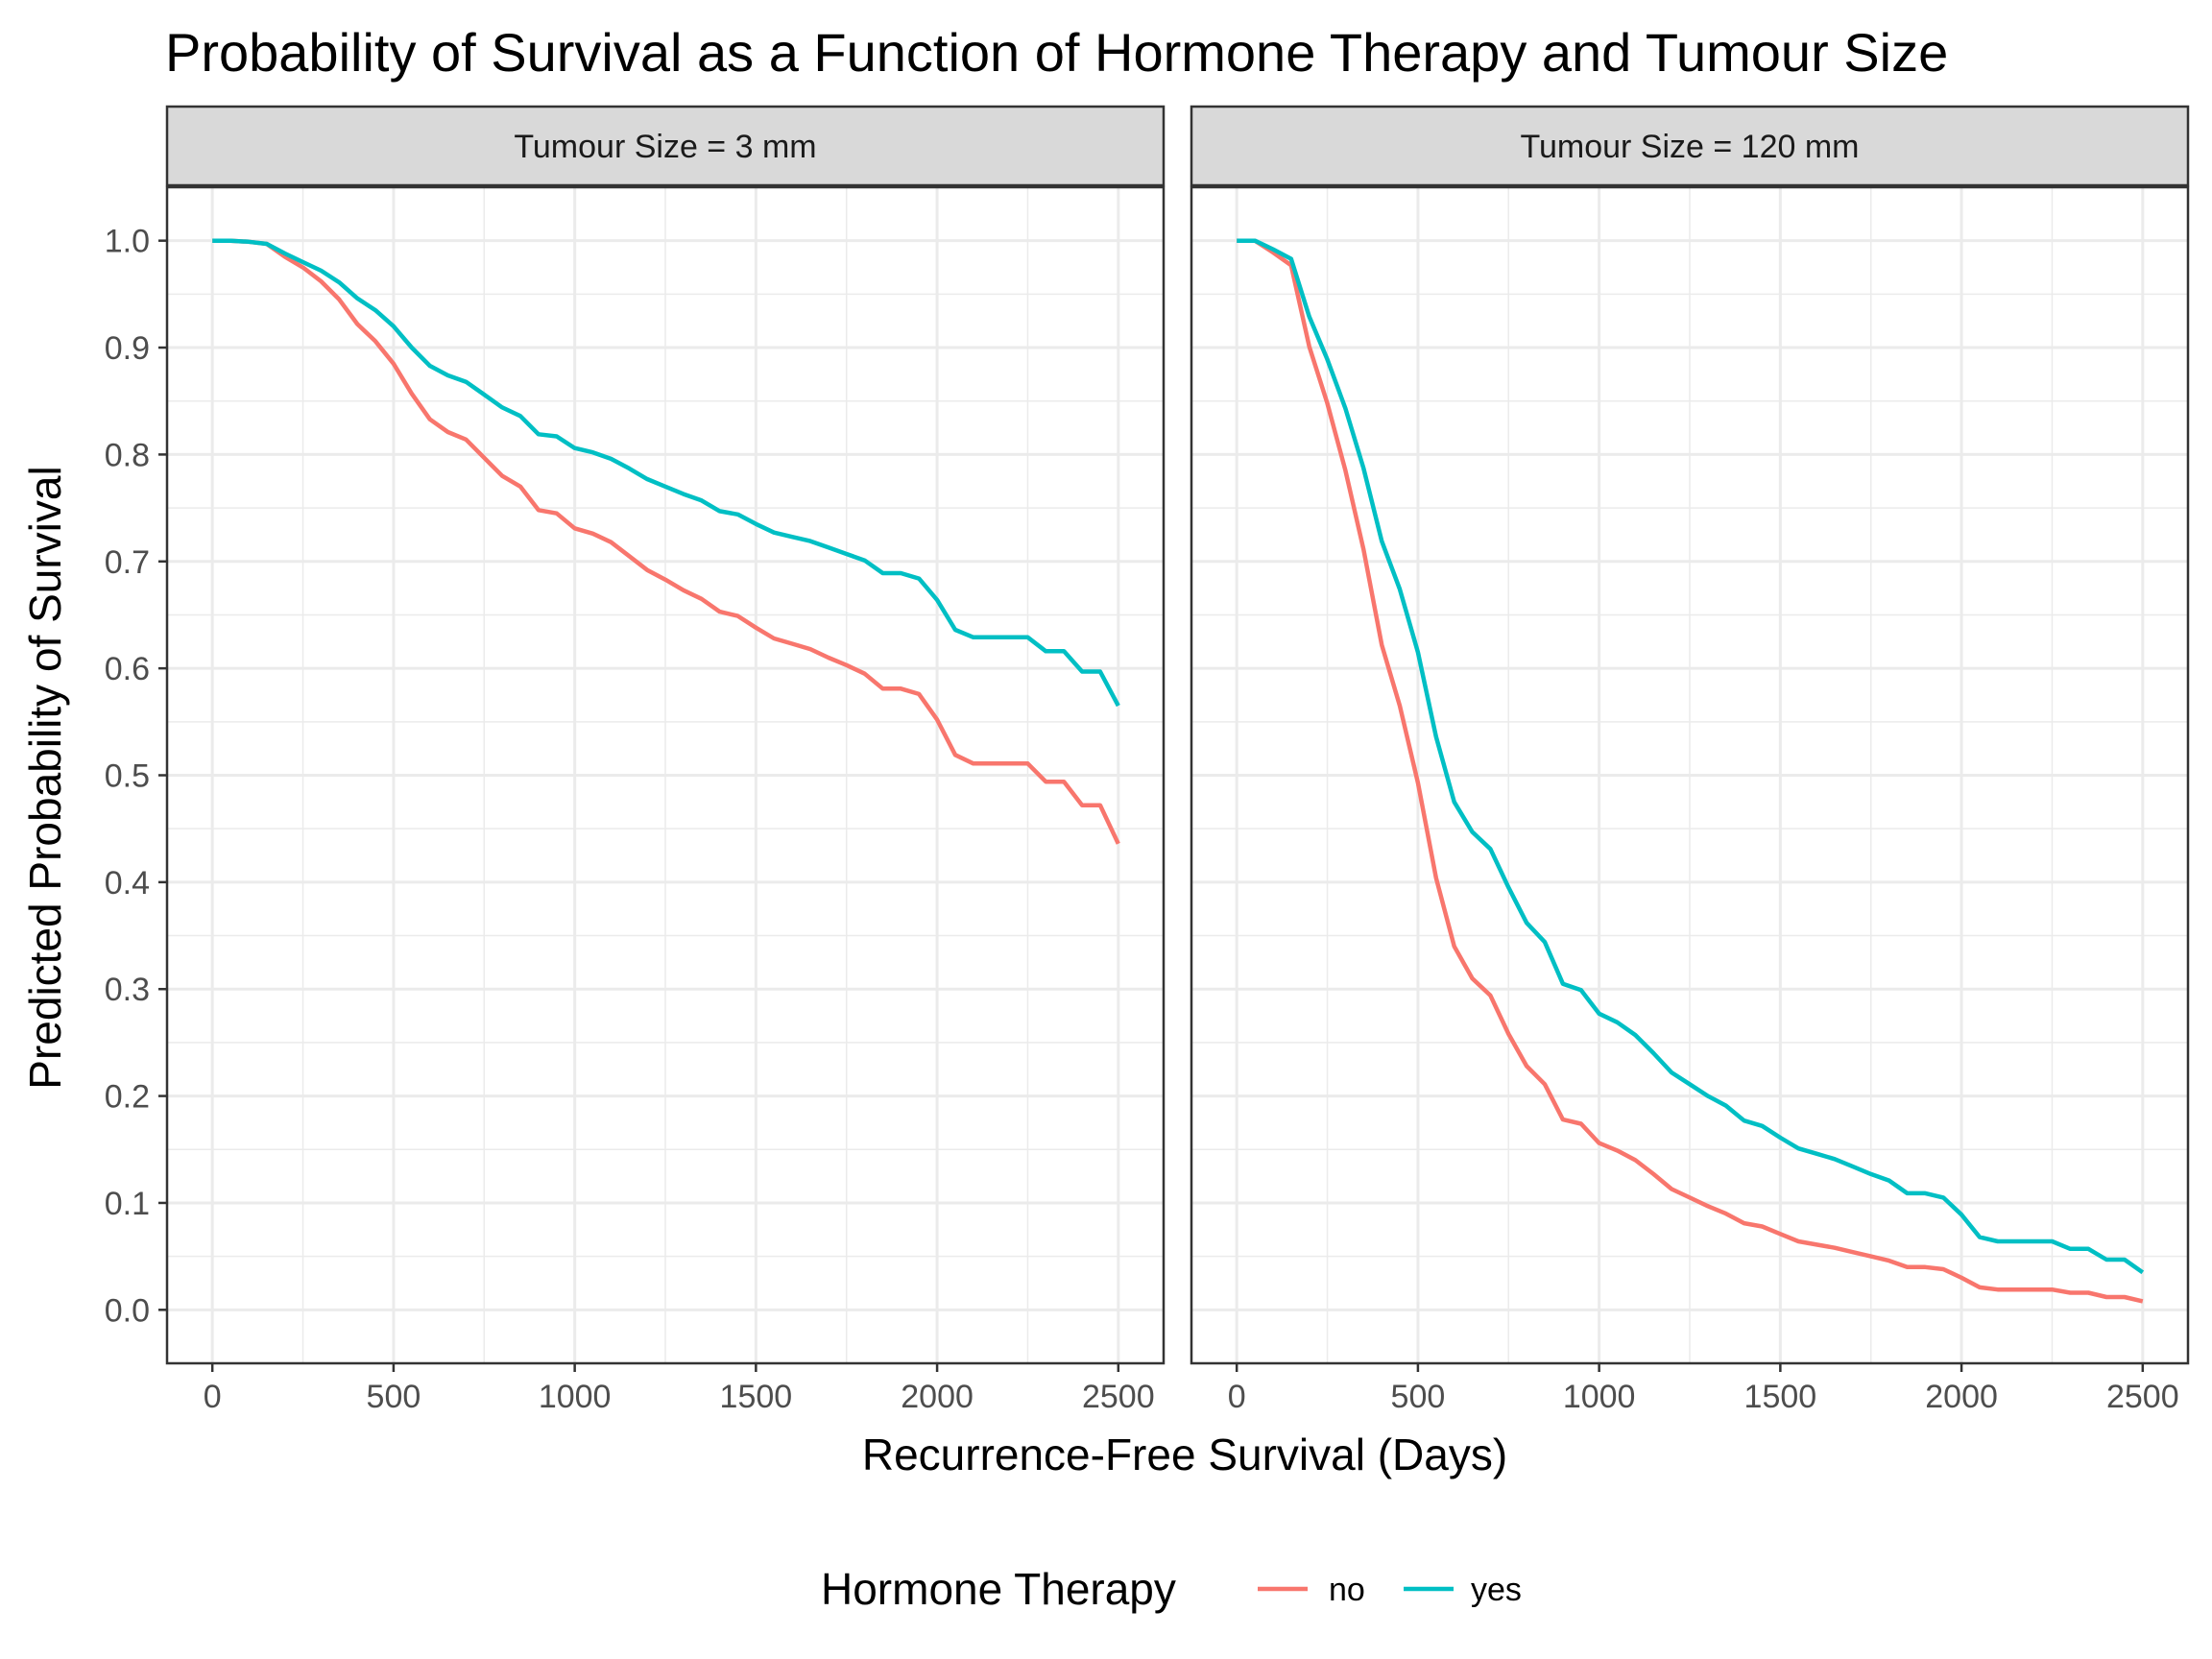 This screenshot has height=1659, width=2212. What do you see at coordinates (1184, 1454) in the screenshot?
I see `x-axis-title: Recurrence-Free Survival (Days)` at bounding box center [1184, 1454].